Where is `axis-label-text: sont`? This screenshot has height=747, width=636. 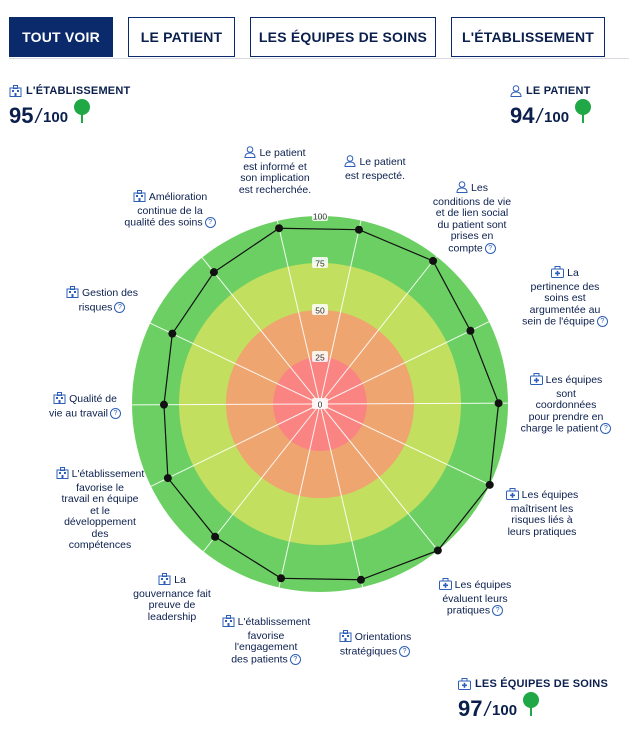
axis-label-text: sont is located at coordinates (566, 393).